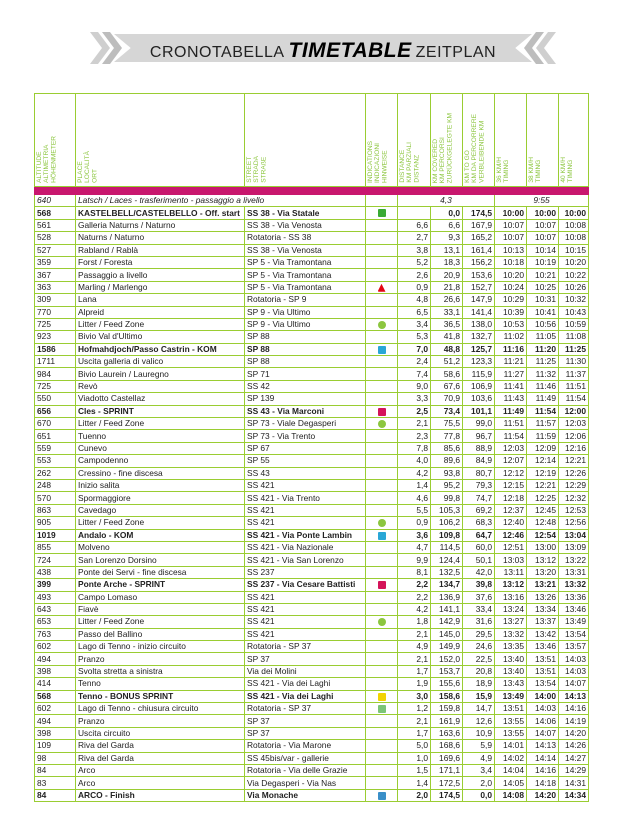 Image resolution: width=640 pixels, height=826 pixels. I want to click on km-covered: 75,5, so click(446, 424).